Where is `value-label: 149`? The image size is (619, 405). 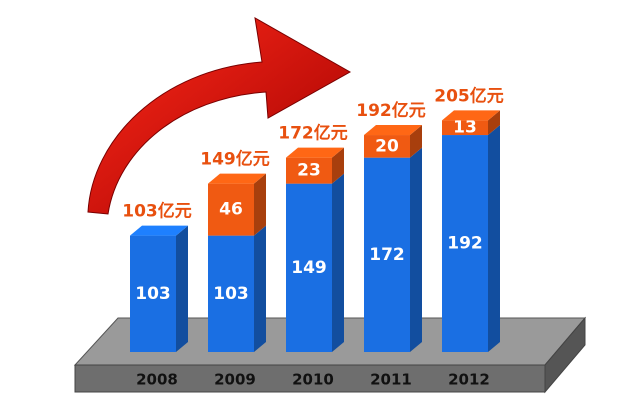
value-label: 149 is located at coordinates (309, 268).